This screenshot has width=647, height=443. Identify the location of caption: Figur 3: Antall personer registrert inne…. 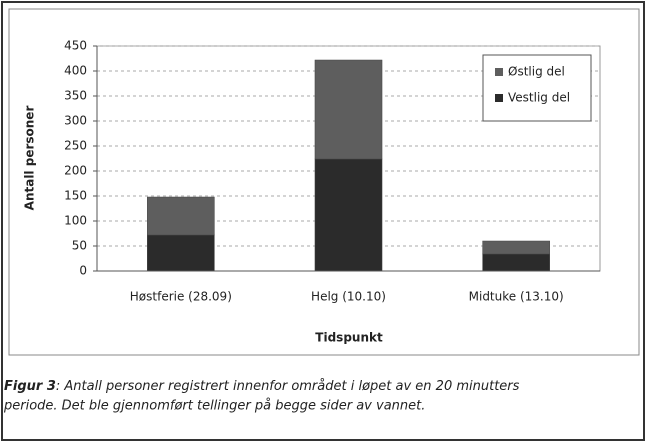
(262, 386).